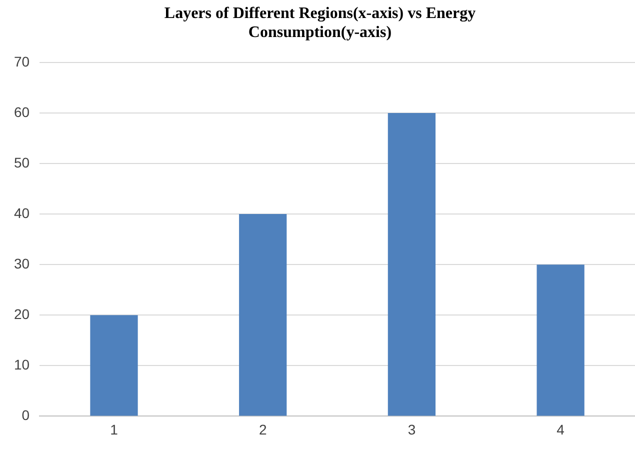 Image resolution: width=635 pixels, height=452 pixels. What do you see at coordinates (22, 212) in the screenshot?
I see `y-tick-label: 40` at bounding box center [22, 212].